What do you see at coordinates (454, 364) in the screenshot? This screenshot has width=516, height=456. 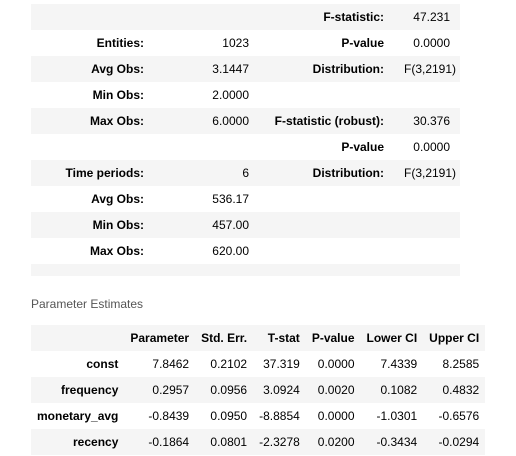 I see `table-cell: 8.2585` at bounding box center [454, 364].